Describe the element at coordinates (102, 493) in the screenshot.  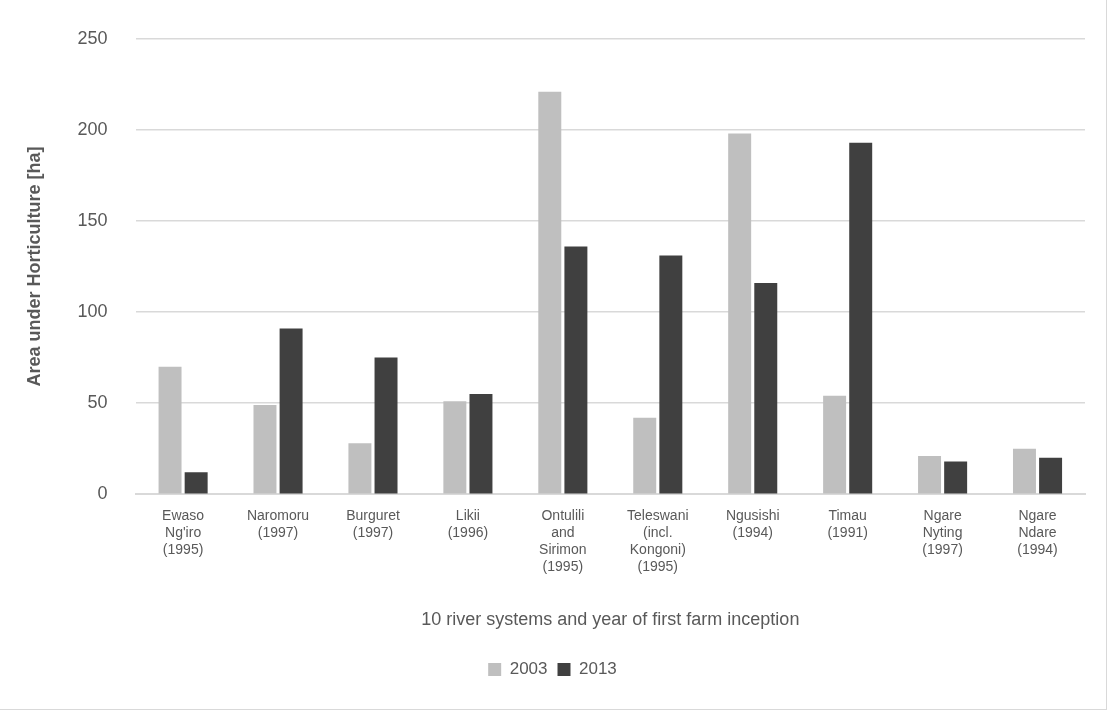
I see `y-tick-label: 0` at that location.